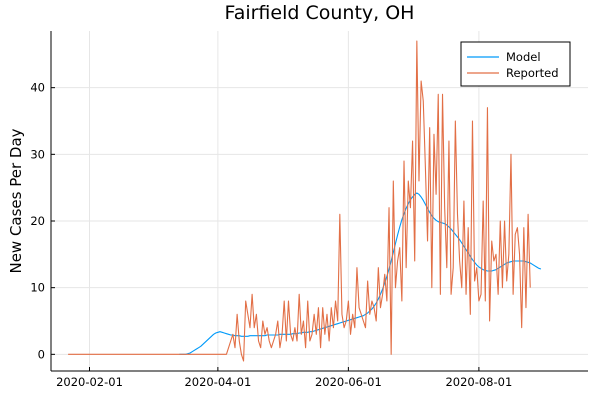 This screenshot has height=400, width=600. What do you see at coordinates (37, 88) in the screenshot?
I see `y-tick-label: 40` at bounding box center [37, 88].